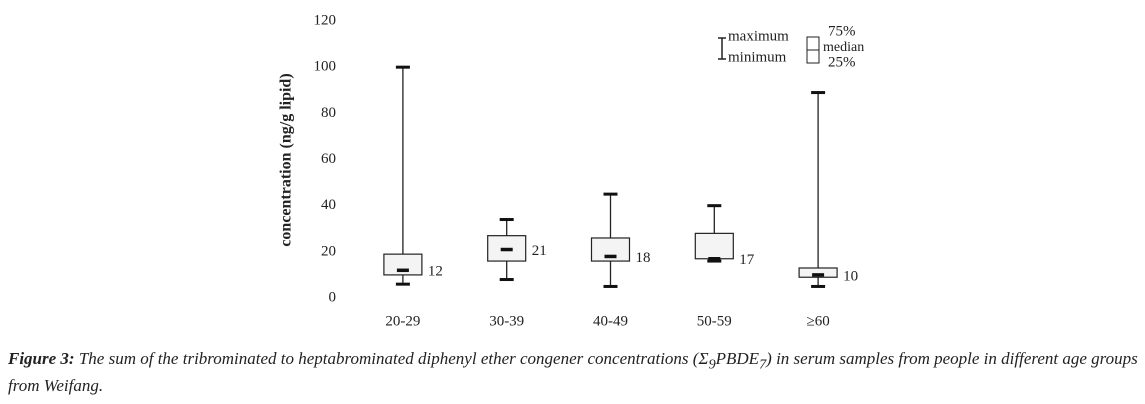 This screenshot has width=1145, height=404. I want to click on legend-text: 25%, so click(842, 62).